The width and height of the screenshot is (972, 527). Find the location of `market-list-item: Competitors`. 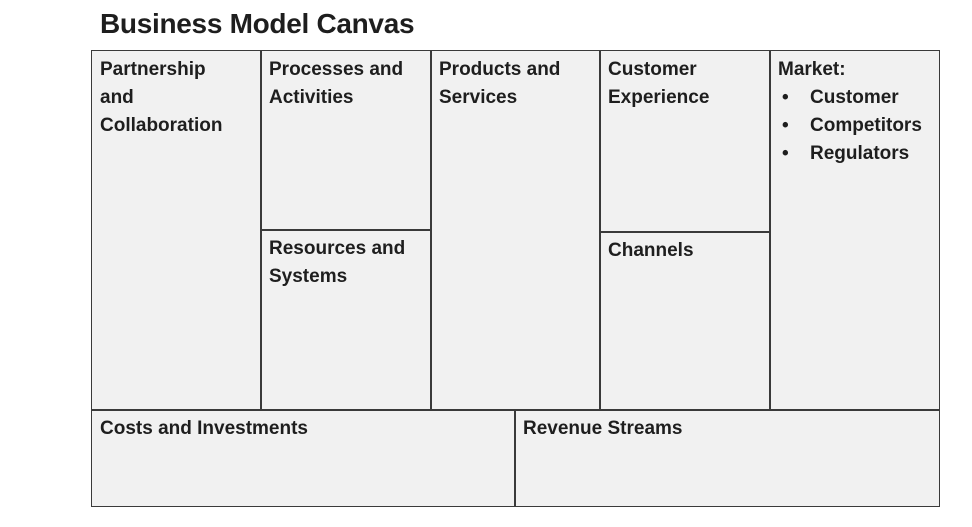

market-list-item: Competitors is located at coordinates (854, 126).